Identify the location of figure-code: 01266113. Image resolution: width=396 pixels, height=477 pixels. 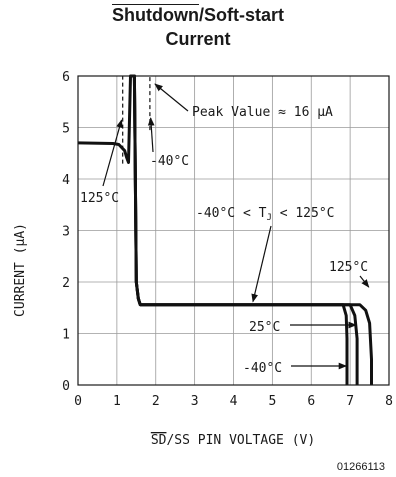
(361, 467).